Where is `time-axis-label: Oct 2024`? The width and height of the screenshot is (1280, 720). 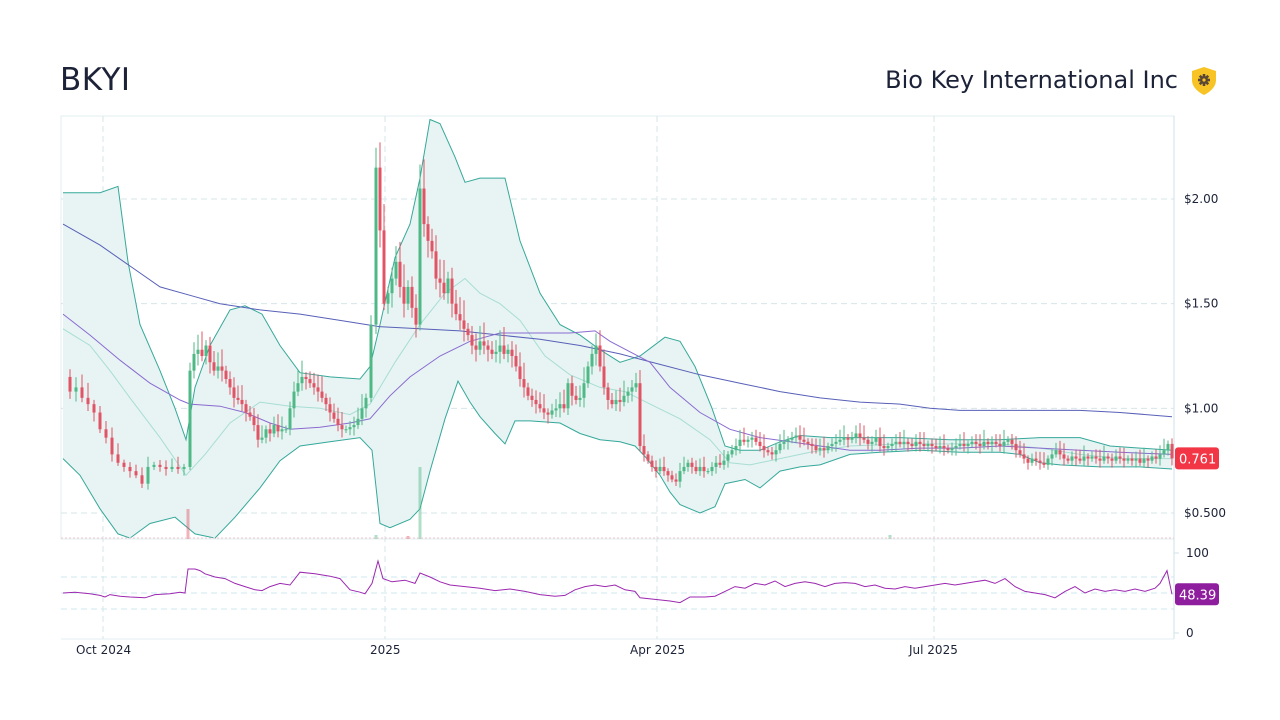
time-axis-label: Oct 2024 is located at coordinates (103, 650).